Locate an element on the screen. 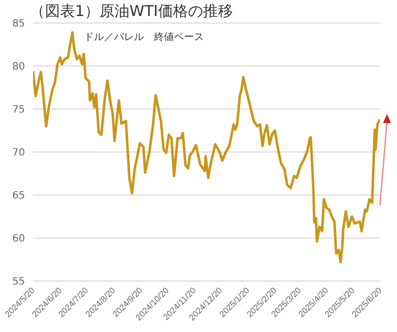  y-tick-label: 60 is located at coordinates (18, 239).